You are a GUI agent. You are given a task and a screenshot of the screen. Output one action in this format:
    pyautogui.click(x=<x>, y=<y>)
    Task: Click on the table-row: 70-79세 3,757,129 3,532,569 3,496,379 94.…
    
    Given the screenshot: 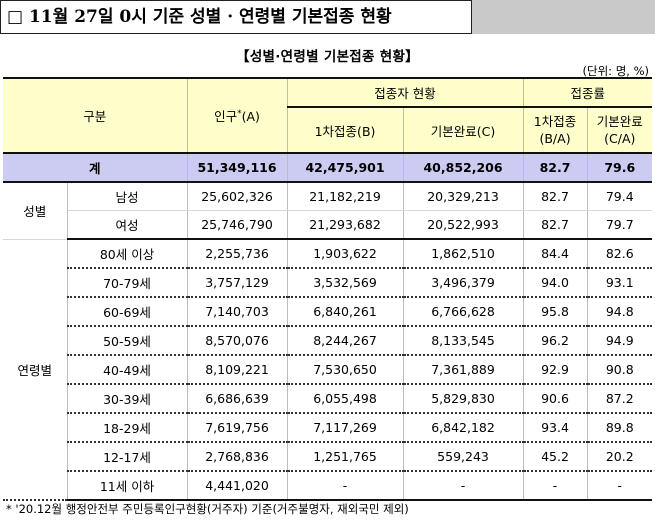 What is the action you would take?
    pyautogui.click(x=328, y=283)
    